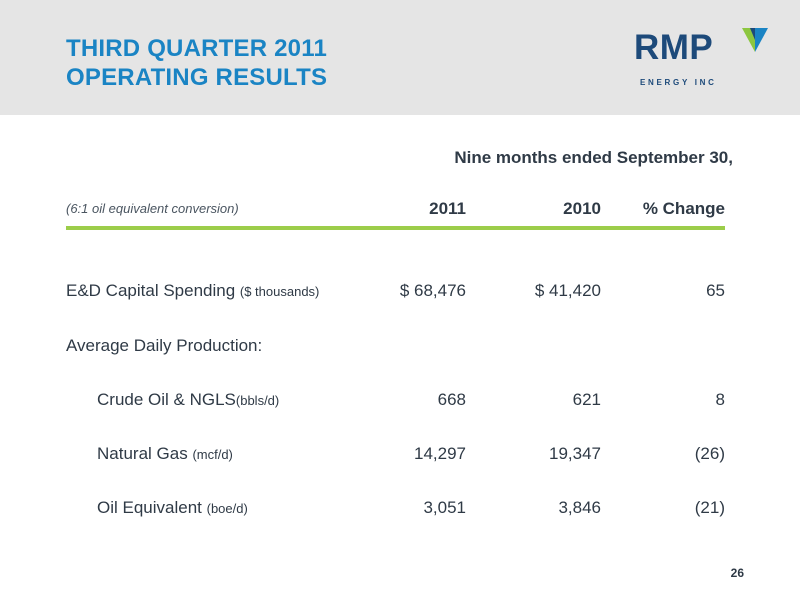 Image resolution: width=800 pixels, height=600 pixels. I want to click on column-header-2011: 2011, so click(447, 208).